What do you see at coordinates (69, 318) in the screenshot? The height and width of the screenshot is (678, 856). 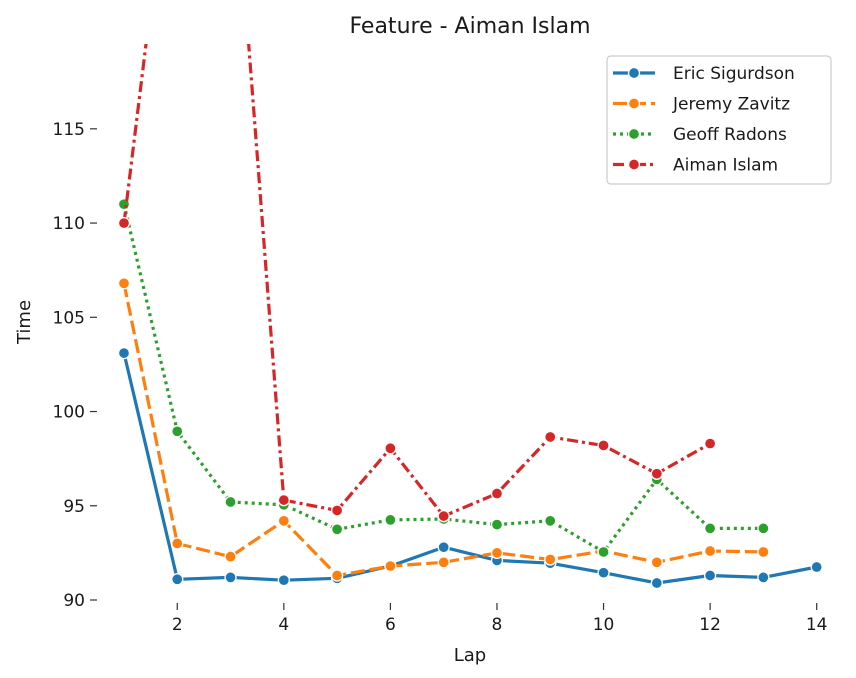 I see `y-tick-label: 105` at bounding box center [69, 318].